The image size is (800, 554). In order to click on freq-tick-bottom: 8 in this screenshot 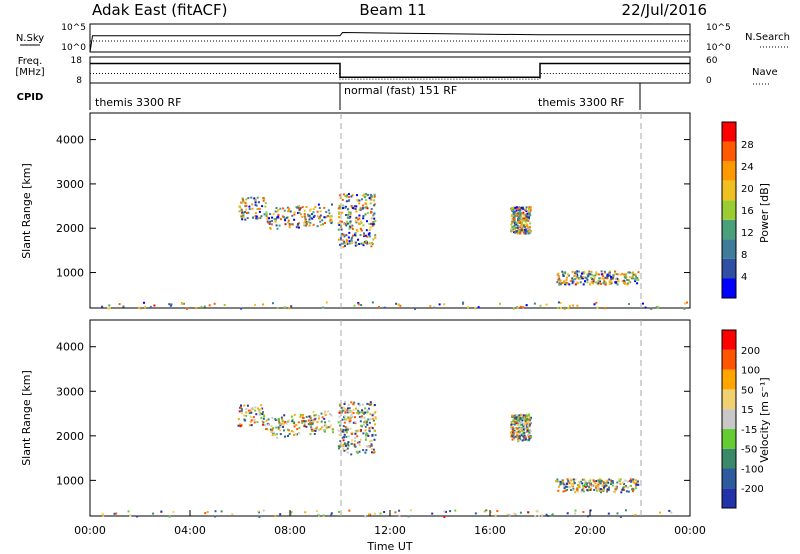, I will do `click(79, 81)`.